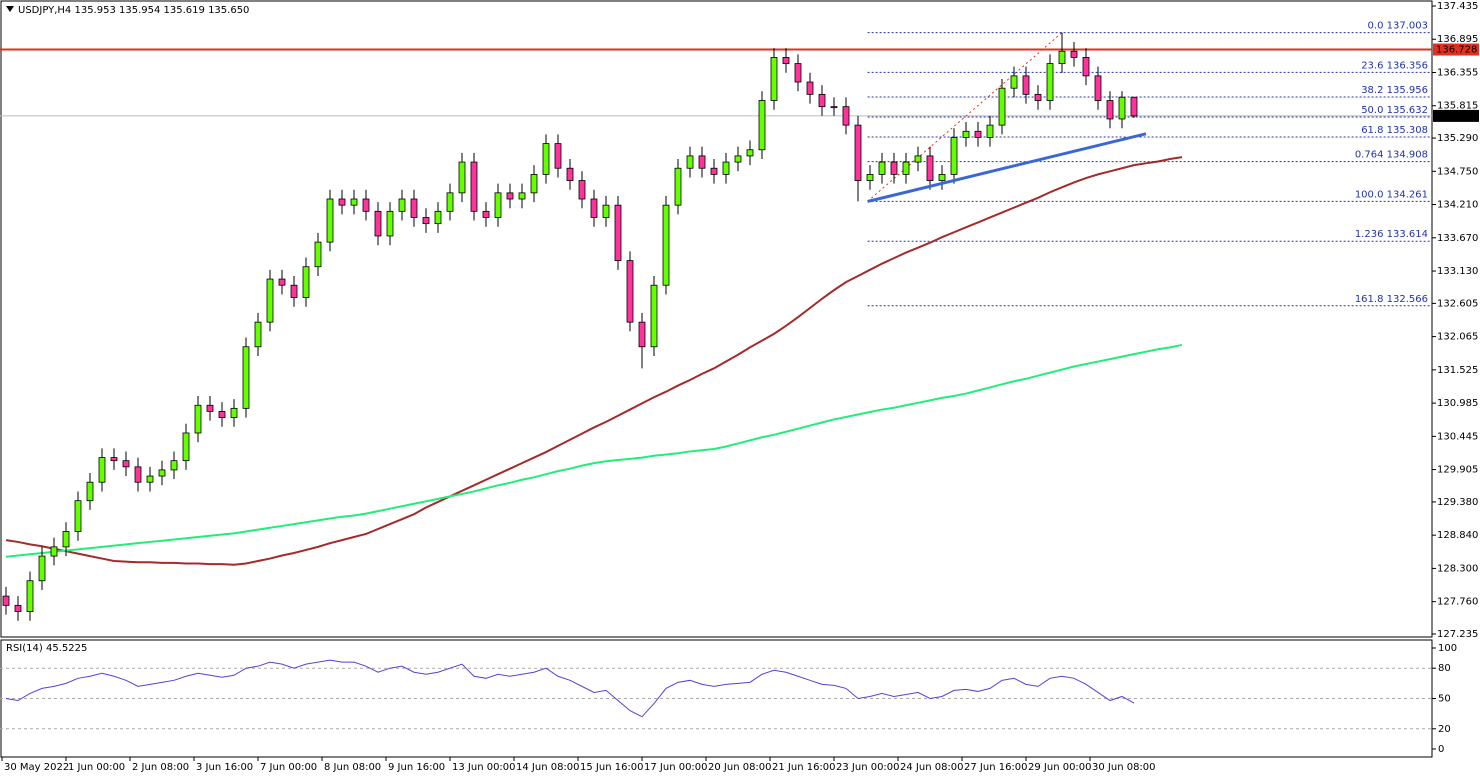 This screenshot has height=777, width=1480. What do you see at coordinates (1407, 234) in the screenshot?
I see `fib-price-text: 133.614` at bounding box center [1407, 234].